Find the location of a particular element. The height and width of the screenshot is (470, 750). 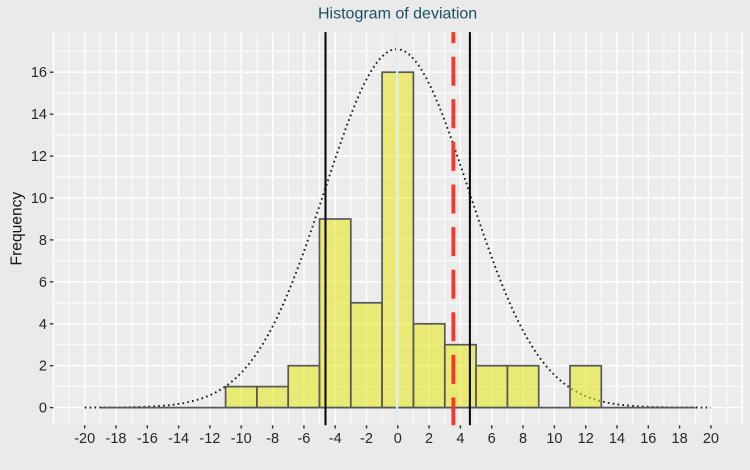

svg-text: -6 is located at coordinates (303, 439).